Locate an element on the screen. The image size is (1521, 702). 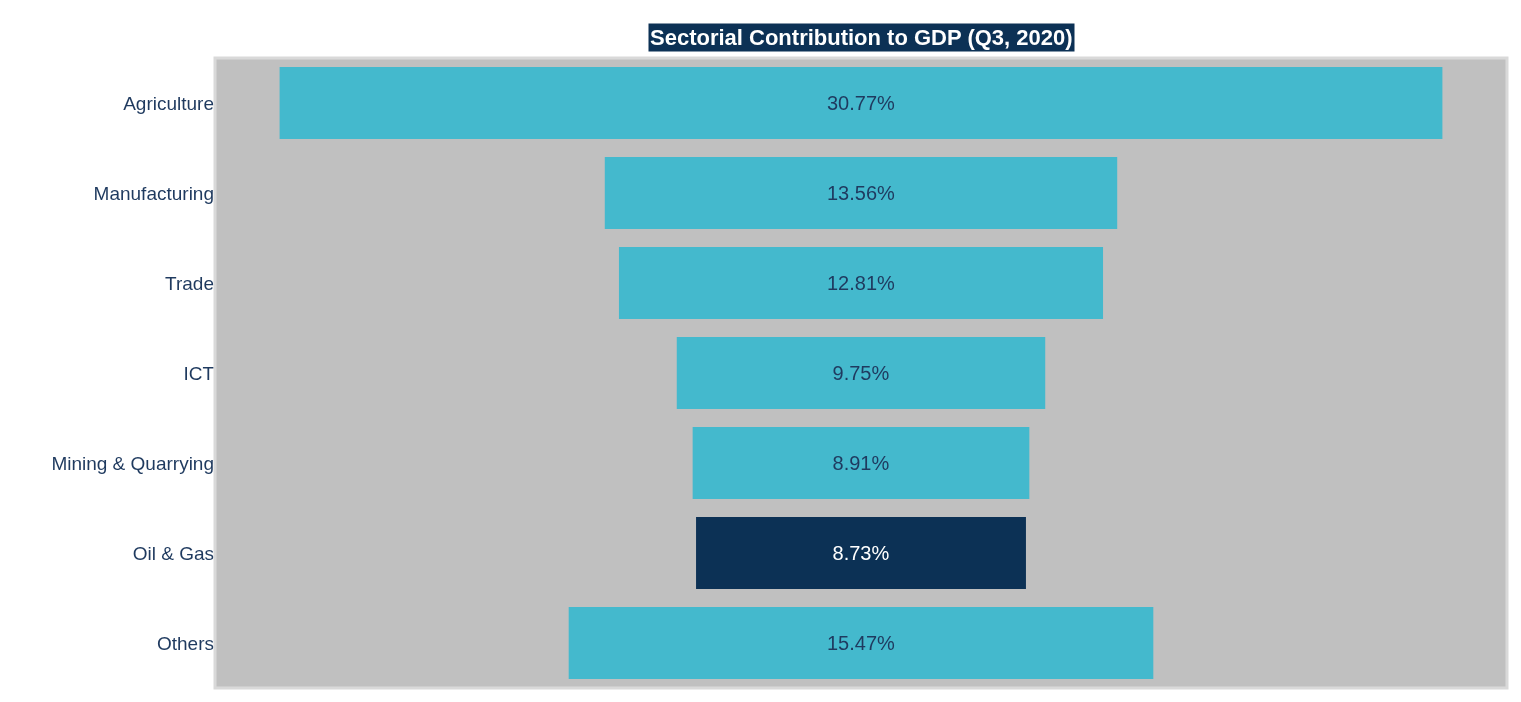
category-label: Agriculture is located at coordinates (168, 103).